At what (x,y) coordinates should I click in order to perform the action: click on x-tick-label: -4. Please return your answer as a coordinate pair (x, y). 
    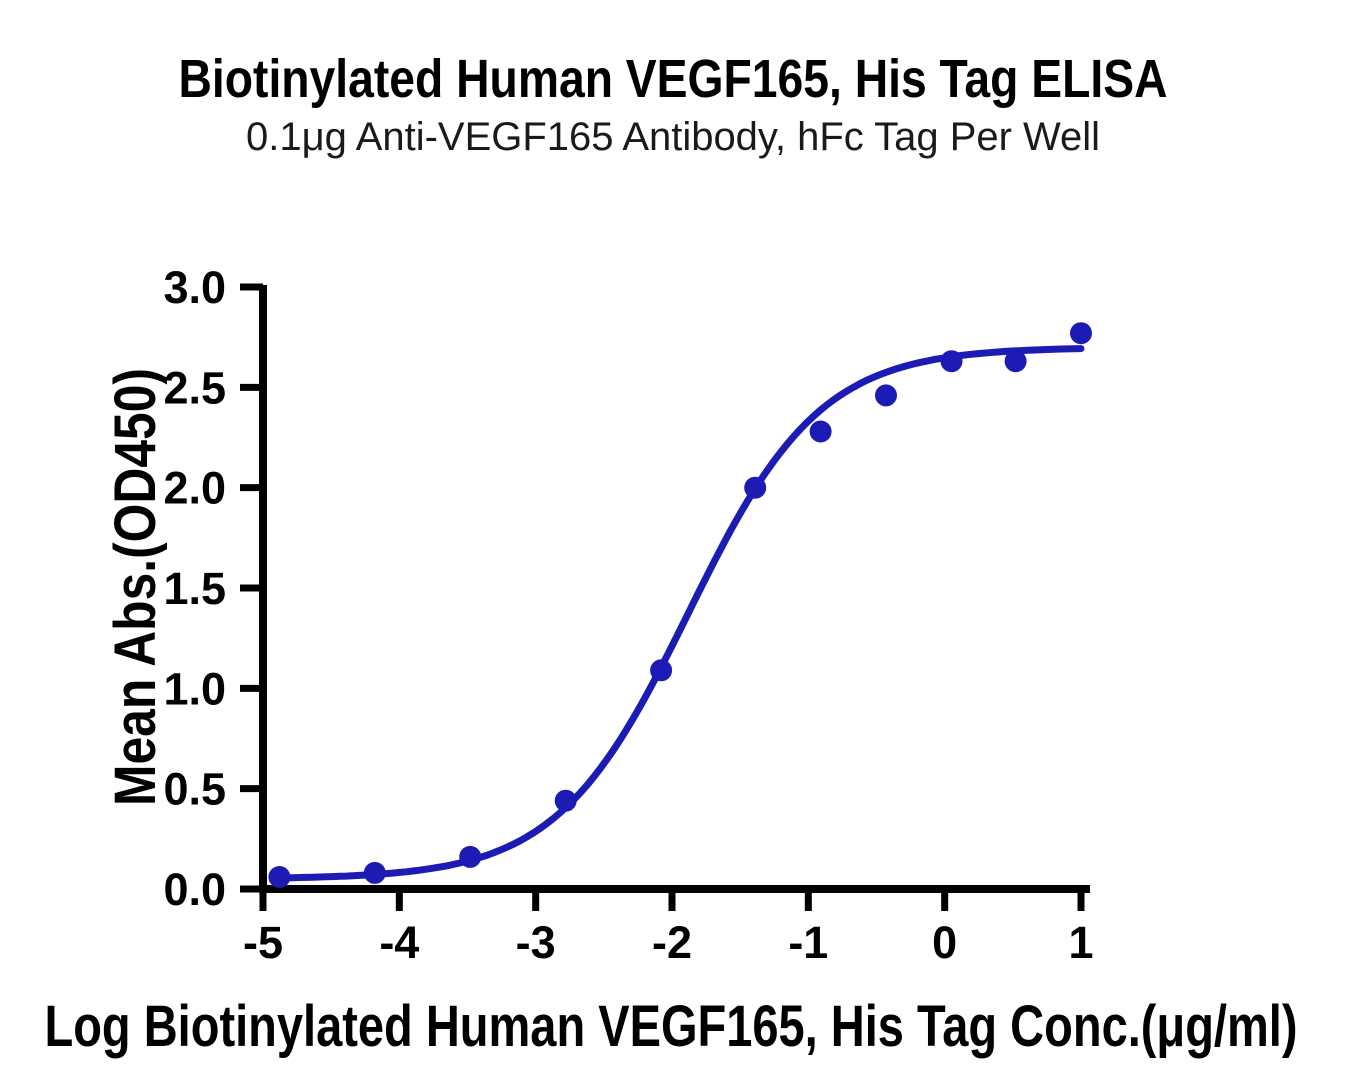
    Looking at the image, I should click on (399, 942).